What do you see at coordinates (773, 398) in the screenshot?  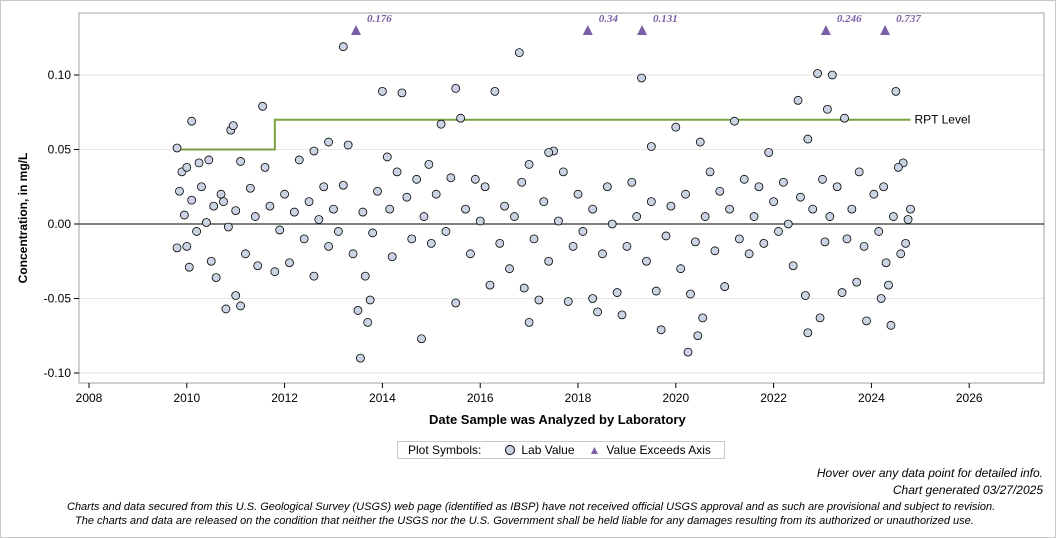 I see `x-tick-label: 2022` at bounding box center [773, 398].